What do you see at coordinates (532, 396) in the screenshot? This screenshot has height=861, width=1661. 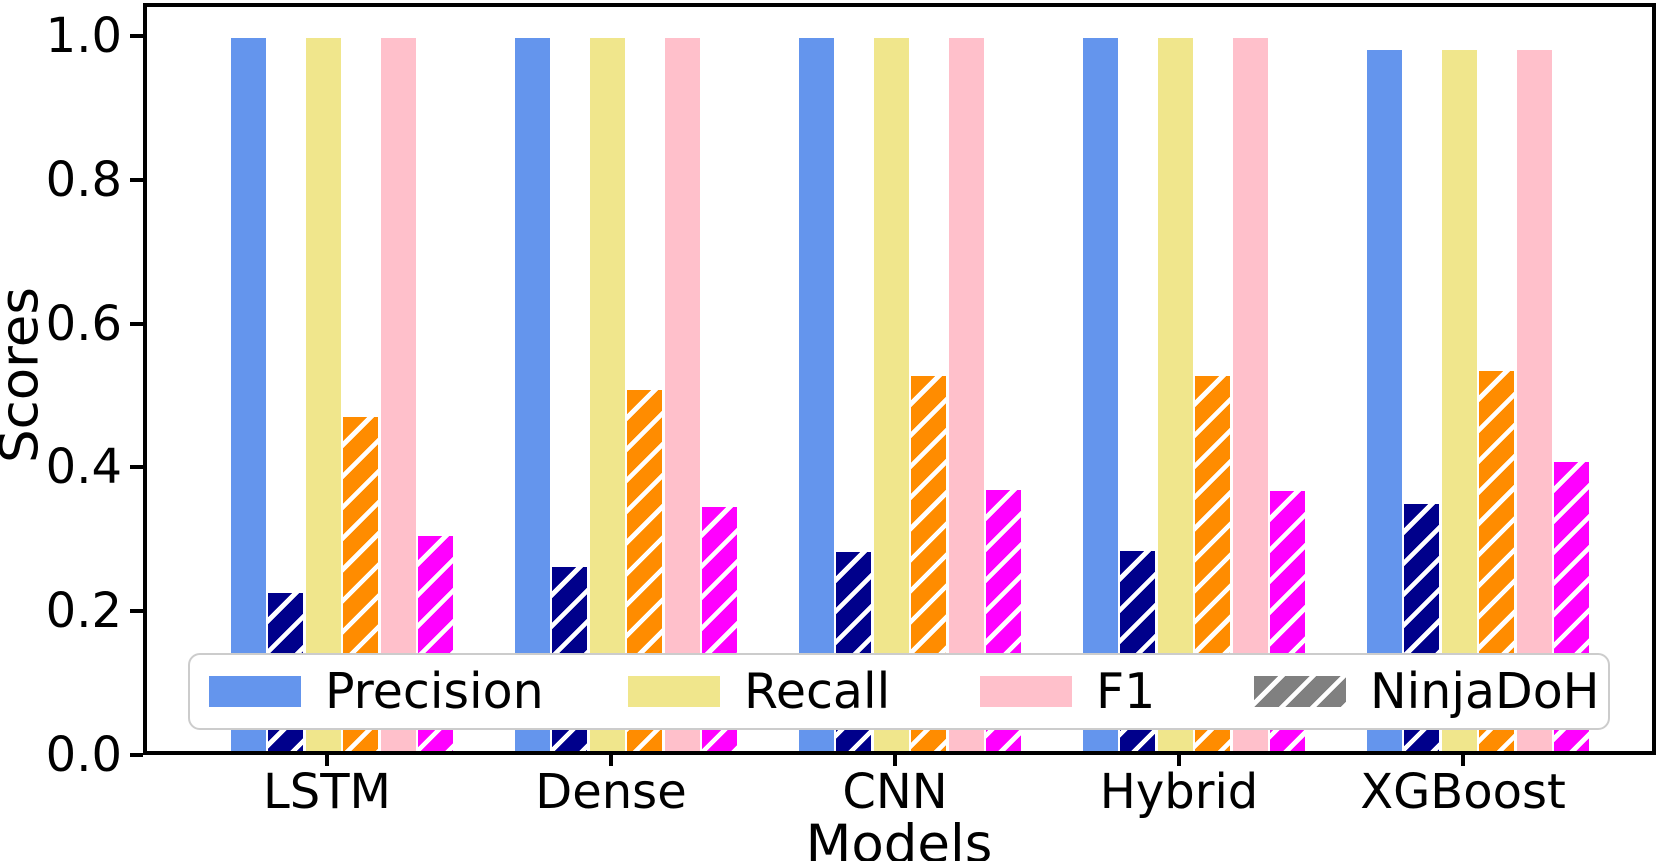 I see `bar-precision-dense` at bounding box center [532, 396].